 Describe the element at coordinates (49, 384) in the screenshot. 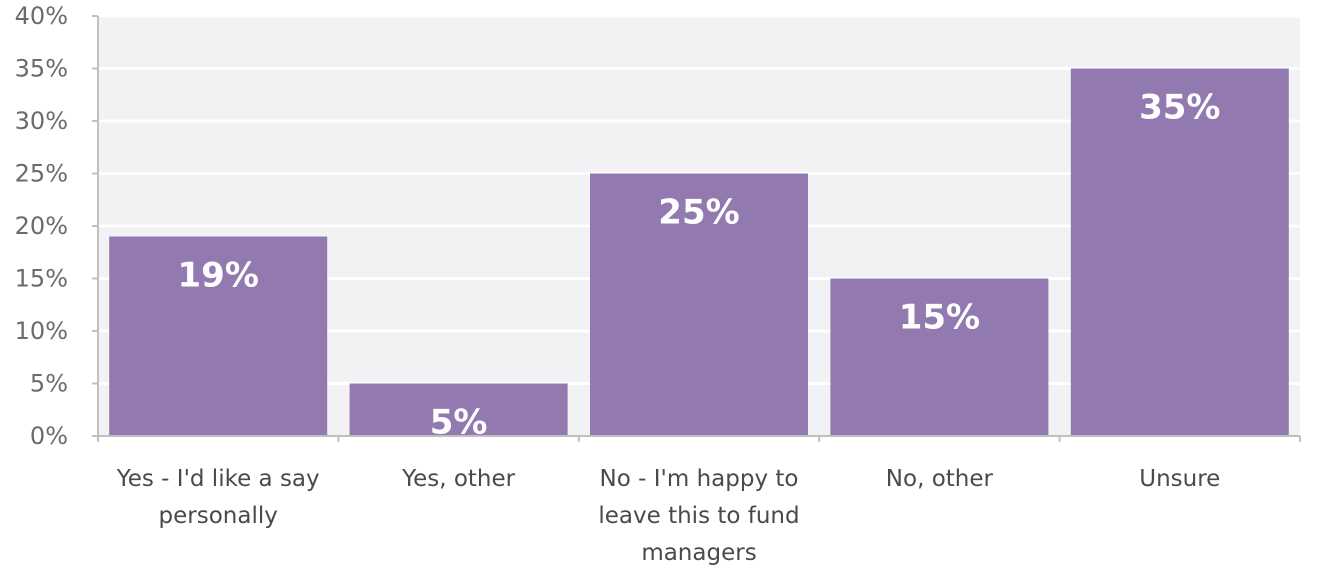

I see `y-tick-label: 5%` at that location.